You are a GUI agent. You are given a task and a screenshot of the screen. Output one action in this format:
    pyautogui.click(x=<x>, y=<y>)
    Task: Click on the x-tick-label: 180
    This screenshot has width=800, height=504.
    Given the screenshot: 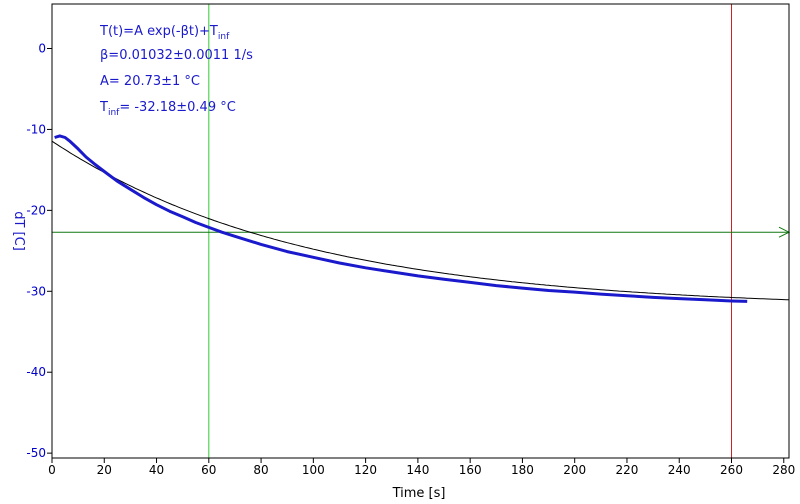 What is the action you would take?
    pyautogui.click(x=522, y=470)
    